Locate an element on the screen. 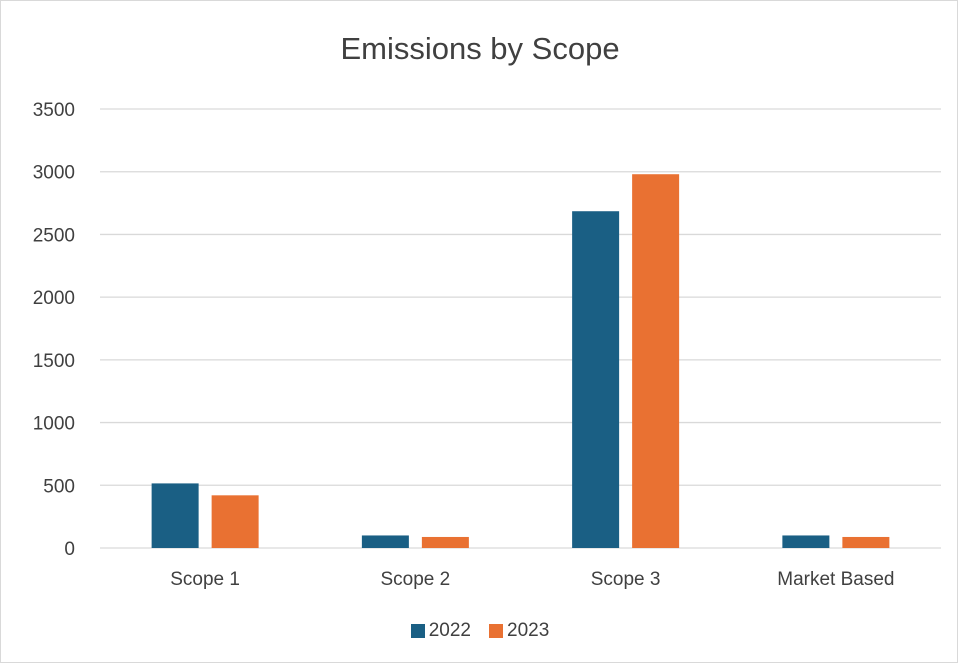  legend: 2022 2023 is located at coordinates (479, 631).